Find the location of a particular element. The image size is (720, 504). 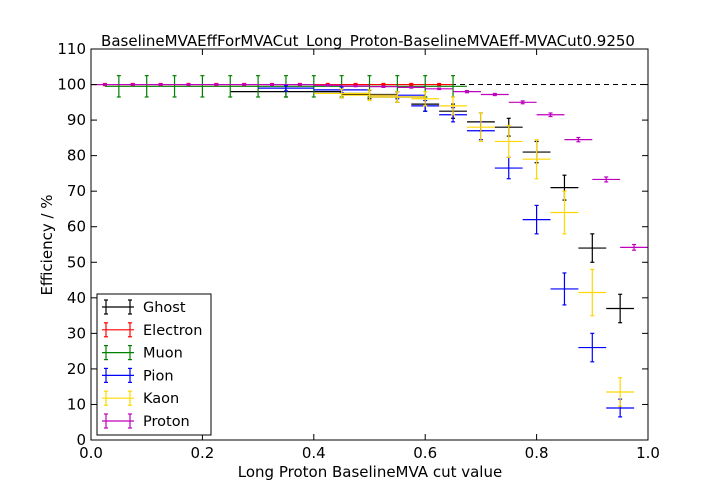

y-tick-label: 30 is located at coordinates (76, 333).